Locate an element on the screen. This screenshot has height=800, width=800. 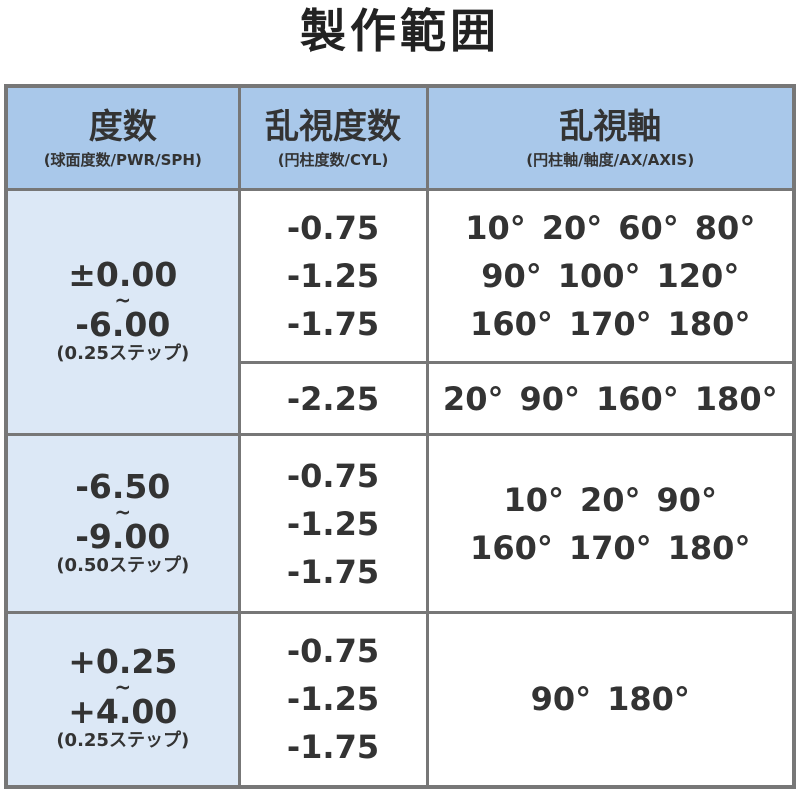
cyl-value: -2.25 is located at coordinates (333, 398).